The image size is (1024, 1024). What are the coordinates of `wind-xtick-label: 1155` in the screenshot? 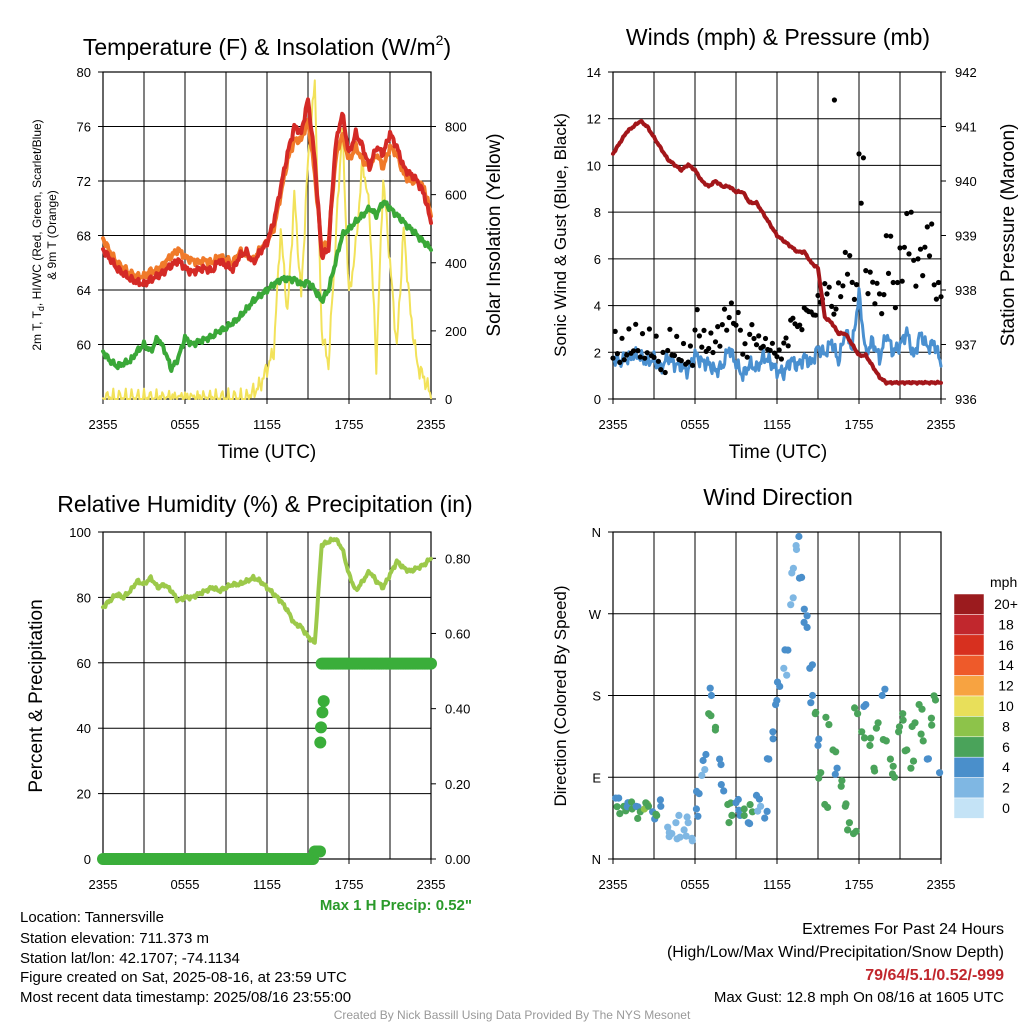 It's located at (777, 424).